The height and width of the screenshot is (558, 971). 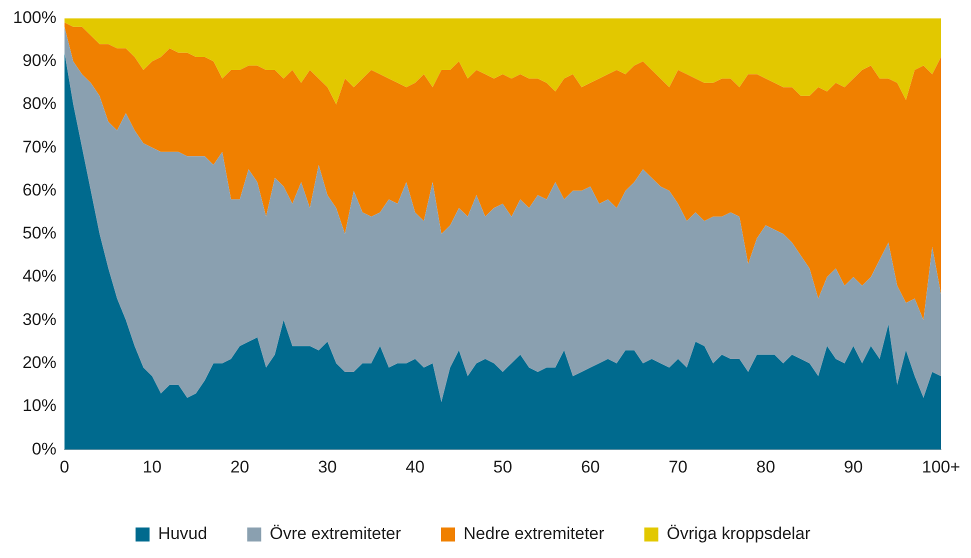 I want to click on y-tick-label: 60%, so click(x=39, y=190).